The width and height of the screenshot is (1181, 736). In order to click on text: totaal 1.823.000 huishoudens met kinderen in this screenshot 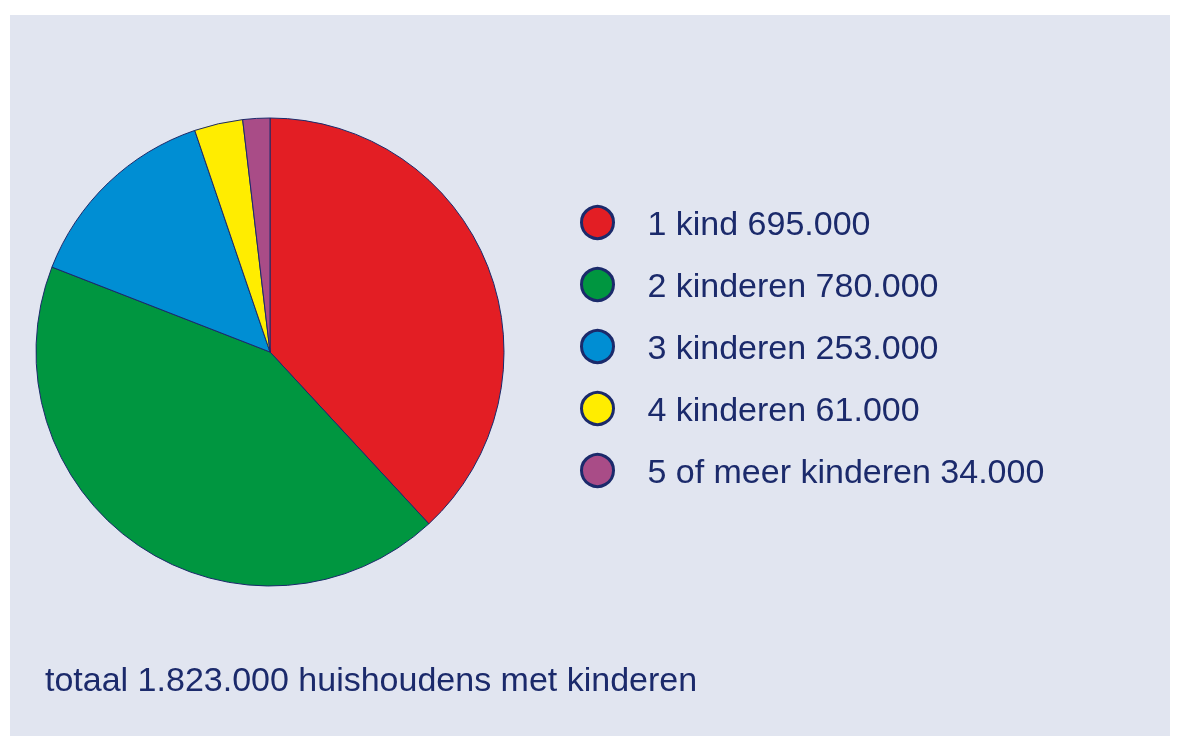, I will do `click(371, 679)`.